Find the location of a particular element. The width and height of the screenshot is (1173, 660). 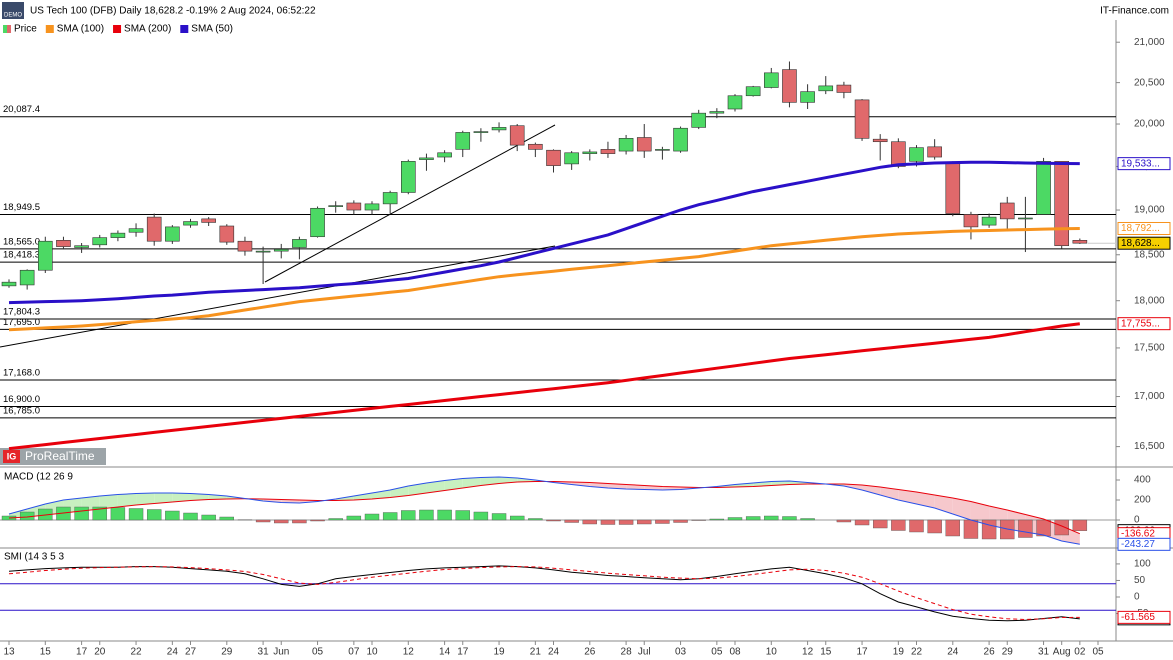

legend-label: SMA (50) is located at coordinates (212, 29).